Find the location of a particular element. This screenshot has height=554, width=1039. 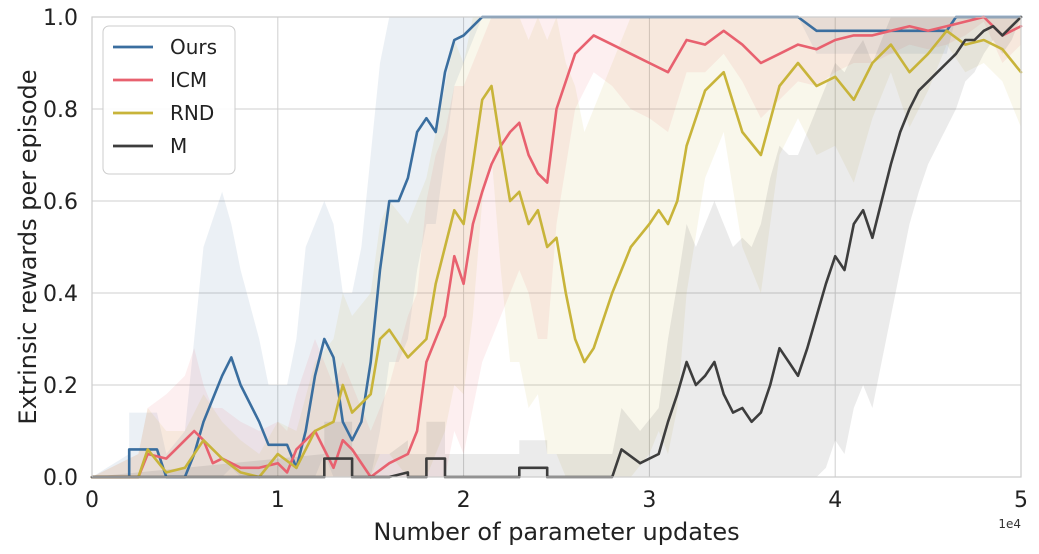

x-tick-label-1: 1 is located at coordinates (278, 500).